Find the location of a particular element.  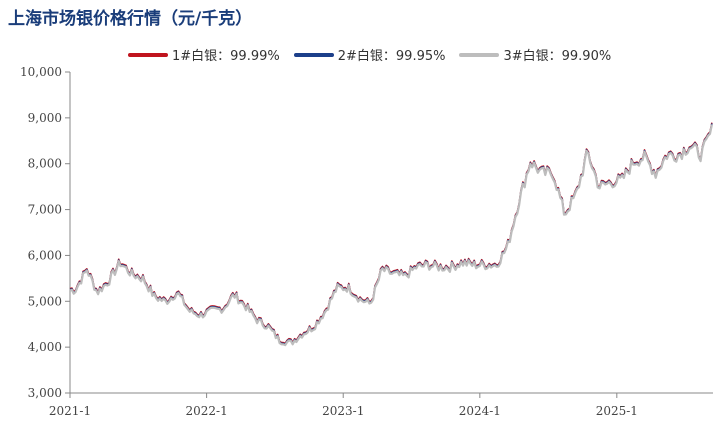

x-tick-label: 2023-1 is located at coordinates (343, 411).